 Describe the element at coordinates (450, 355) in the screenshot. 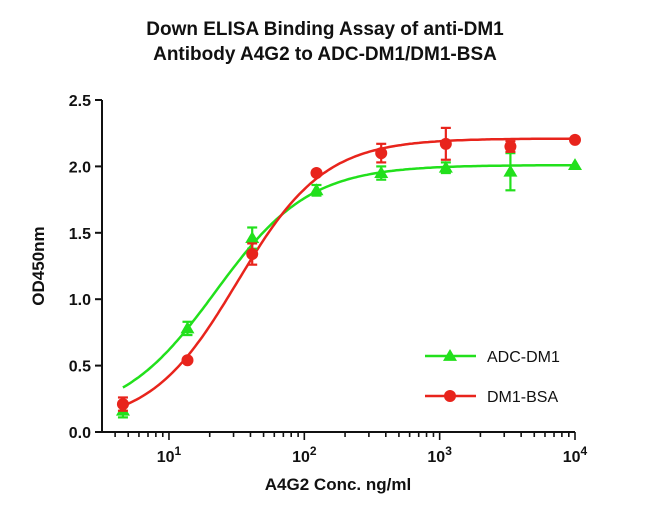

I see `legend-marker-adc-dm1` at that location.